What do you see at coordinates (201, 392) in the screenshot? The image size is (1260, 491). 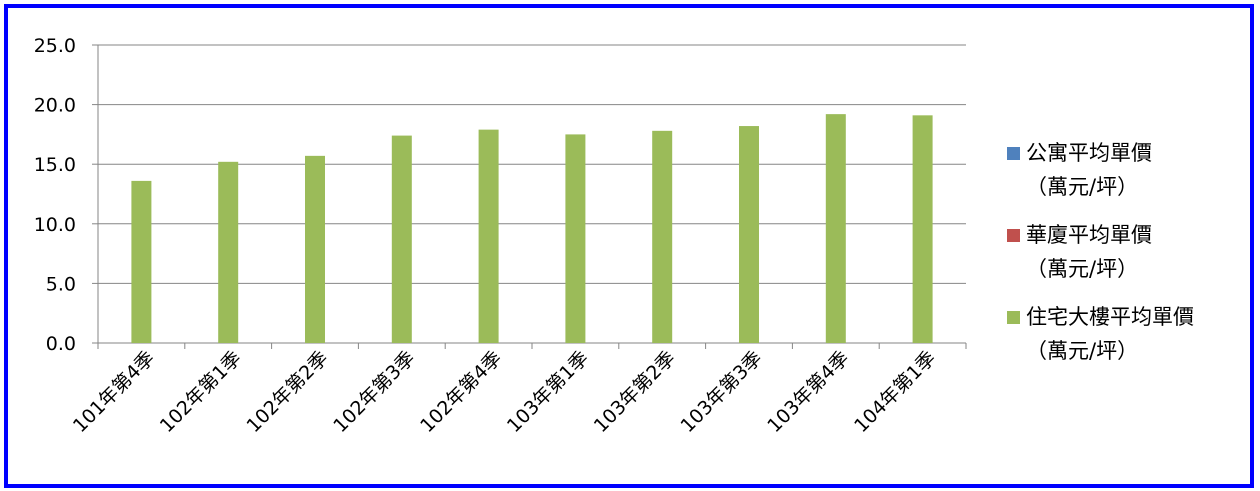 I see `x-tick-label: 102年第1季` at bounding box center [201, 392].